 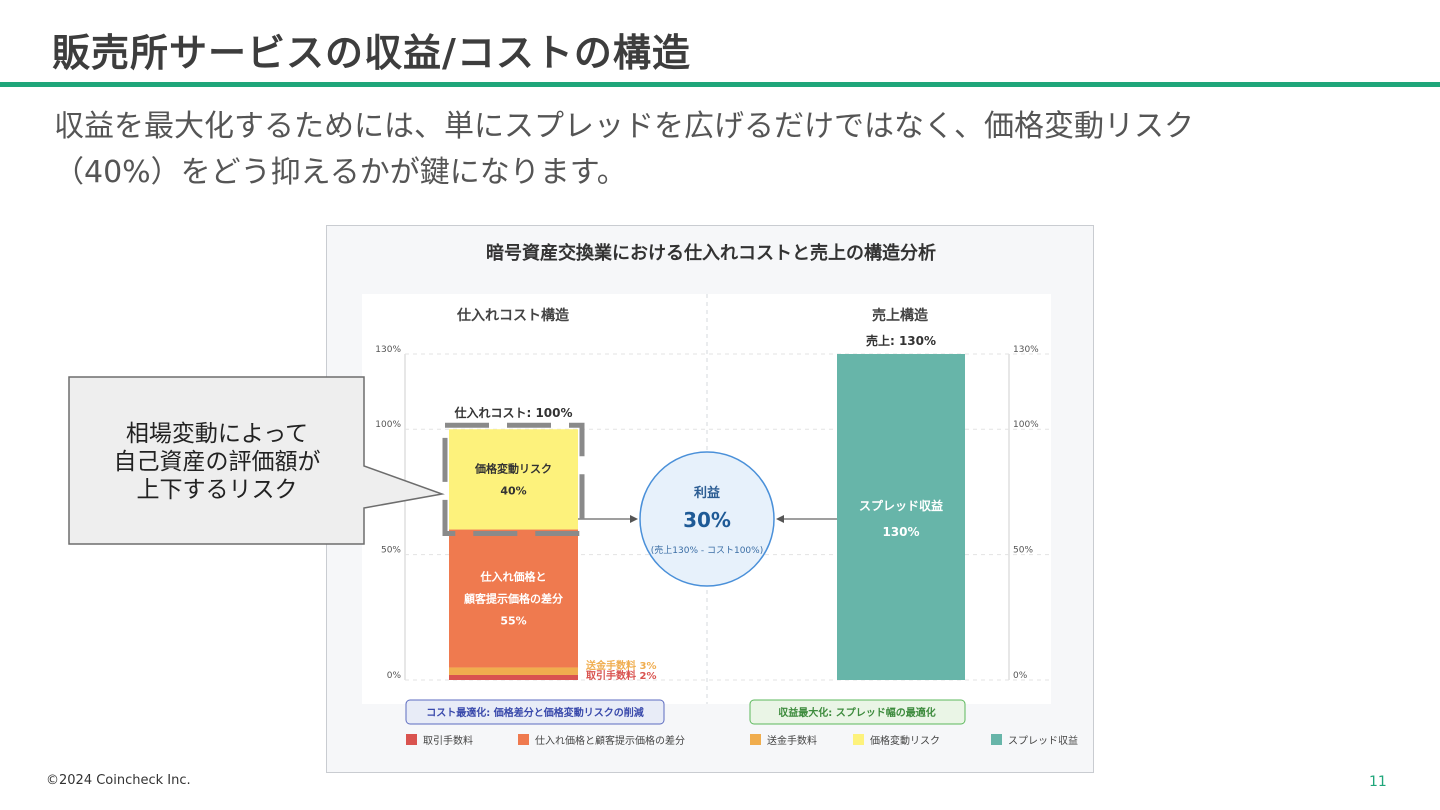 What do you see at coordinates (217, 434) in the screenshot?
I see `callout-line-1: 相場変動によって` at bounding box center [217, 434].